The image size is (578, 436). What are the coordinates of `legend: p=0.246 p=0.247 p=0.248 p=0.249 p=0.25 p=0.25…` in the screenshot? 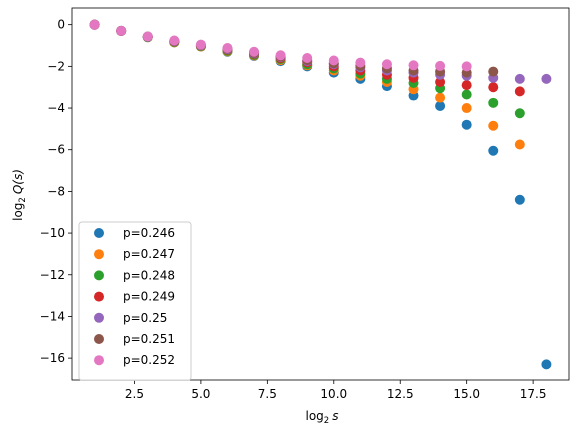 It's located at (135, 301).